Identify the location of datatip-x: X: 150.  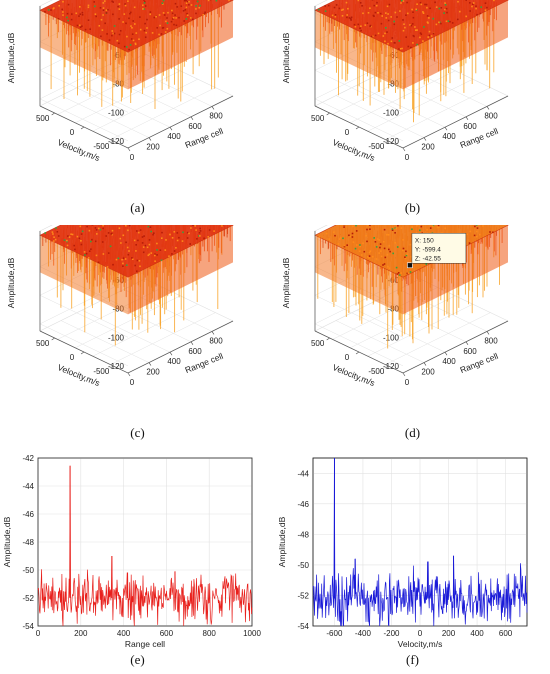
(424, 240).